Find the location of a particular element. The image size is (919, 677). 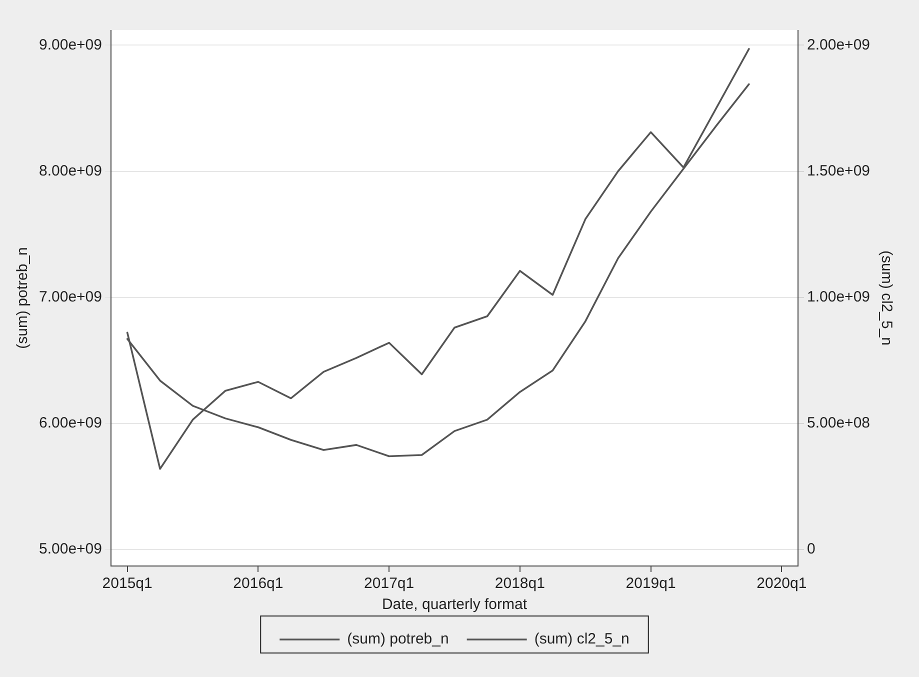

x-tick-label: 2016q1 is located at coordinates (258, 583).